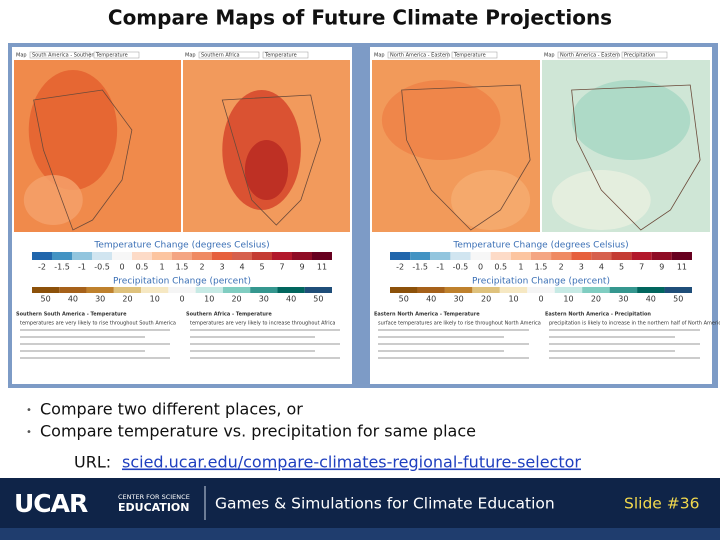 This screenshot has height=540, width=720. Describe the element at coordinates (154, 497) in the screenshot. I see `footer-logo-sub: CENTER FOR SCIENCE` at that location.